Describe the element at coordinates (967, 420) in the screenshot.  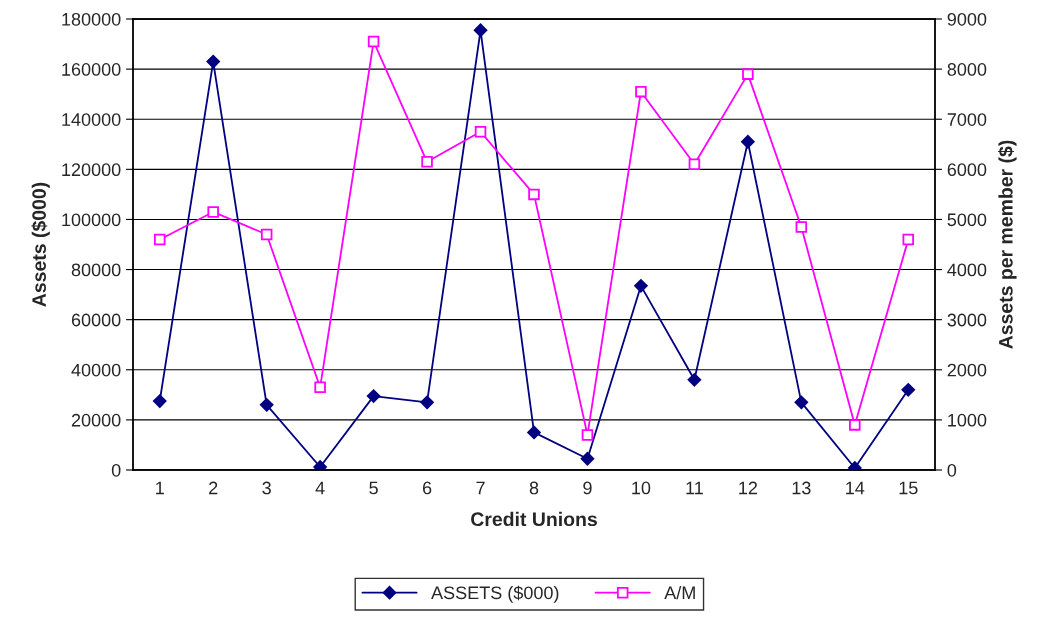
I see `y2-tick-label: 1000` at that location.